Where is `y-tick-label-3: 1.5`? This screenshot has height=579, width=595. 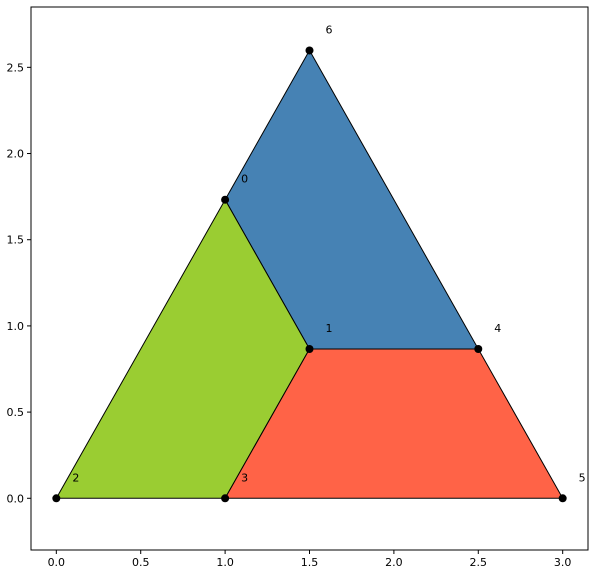
y-tick-label-3: 1.5 is located at coordinates (16, 240).